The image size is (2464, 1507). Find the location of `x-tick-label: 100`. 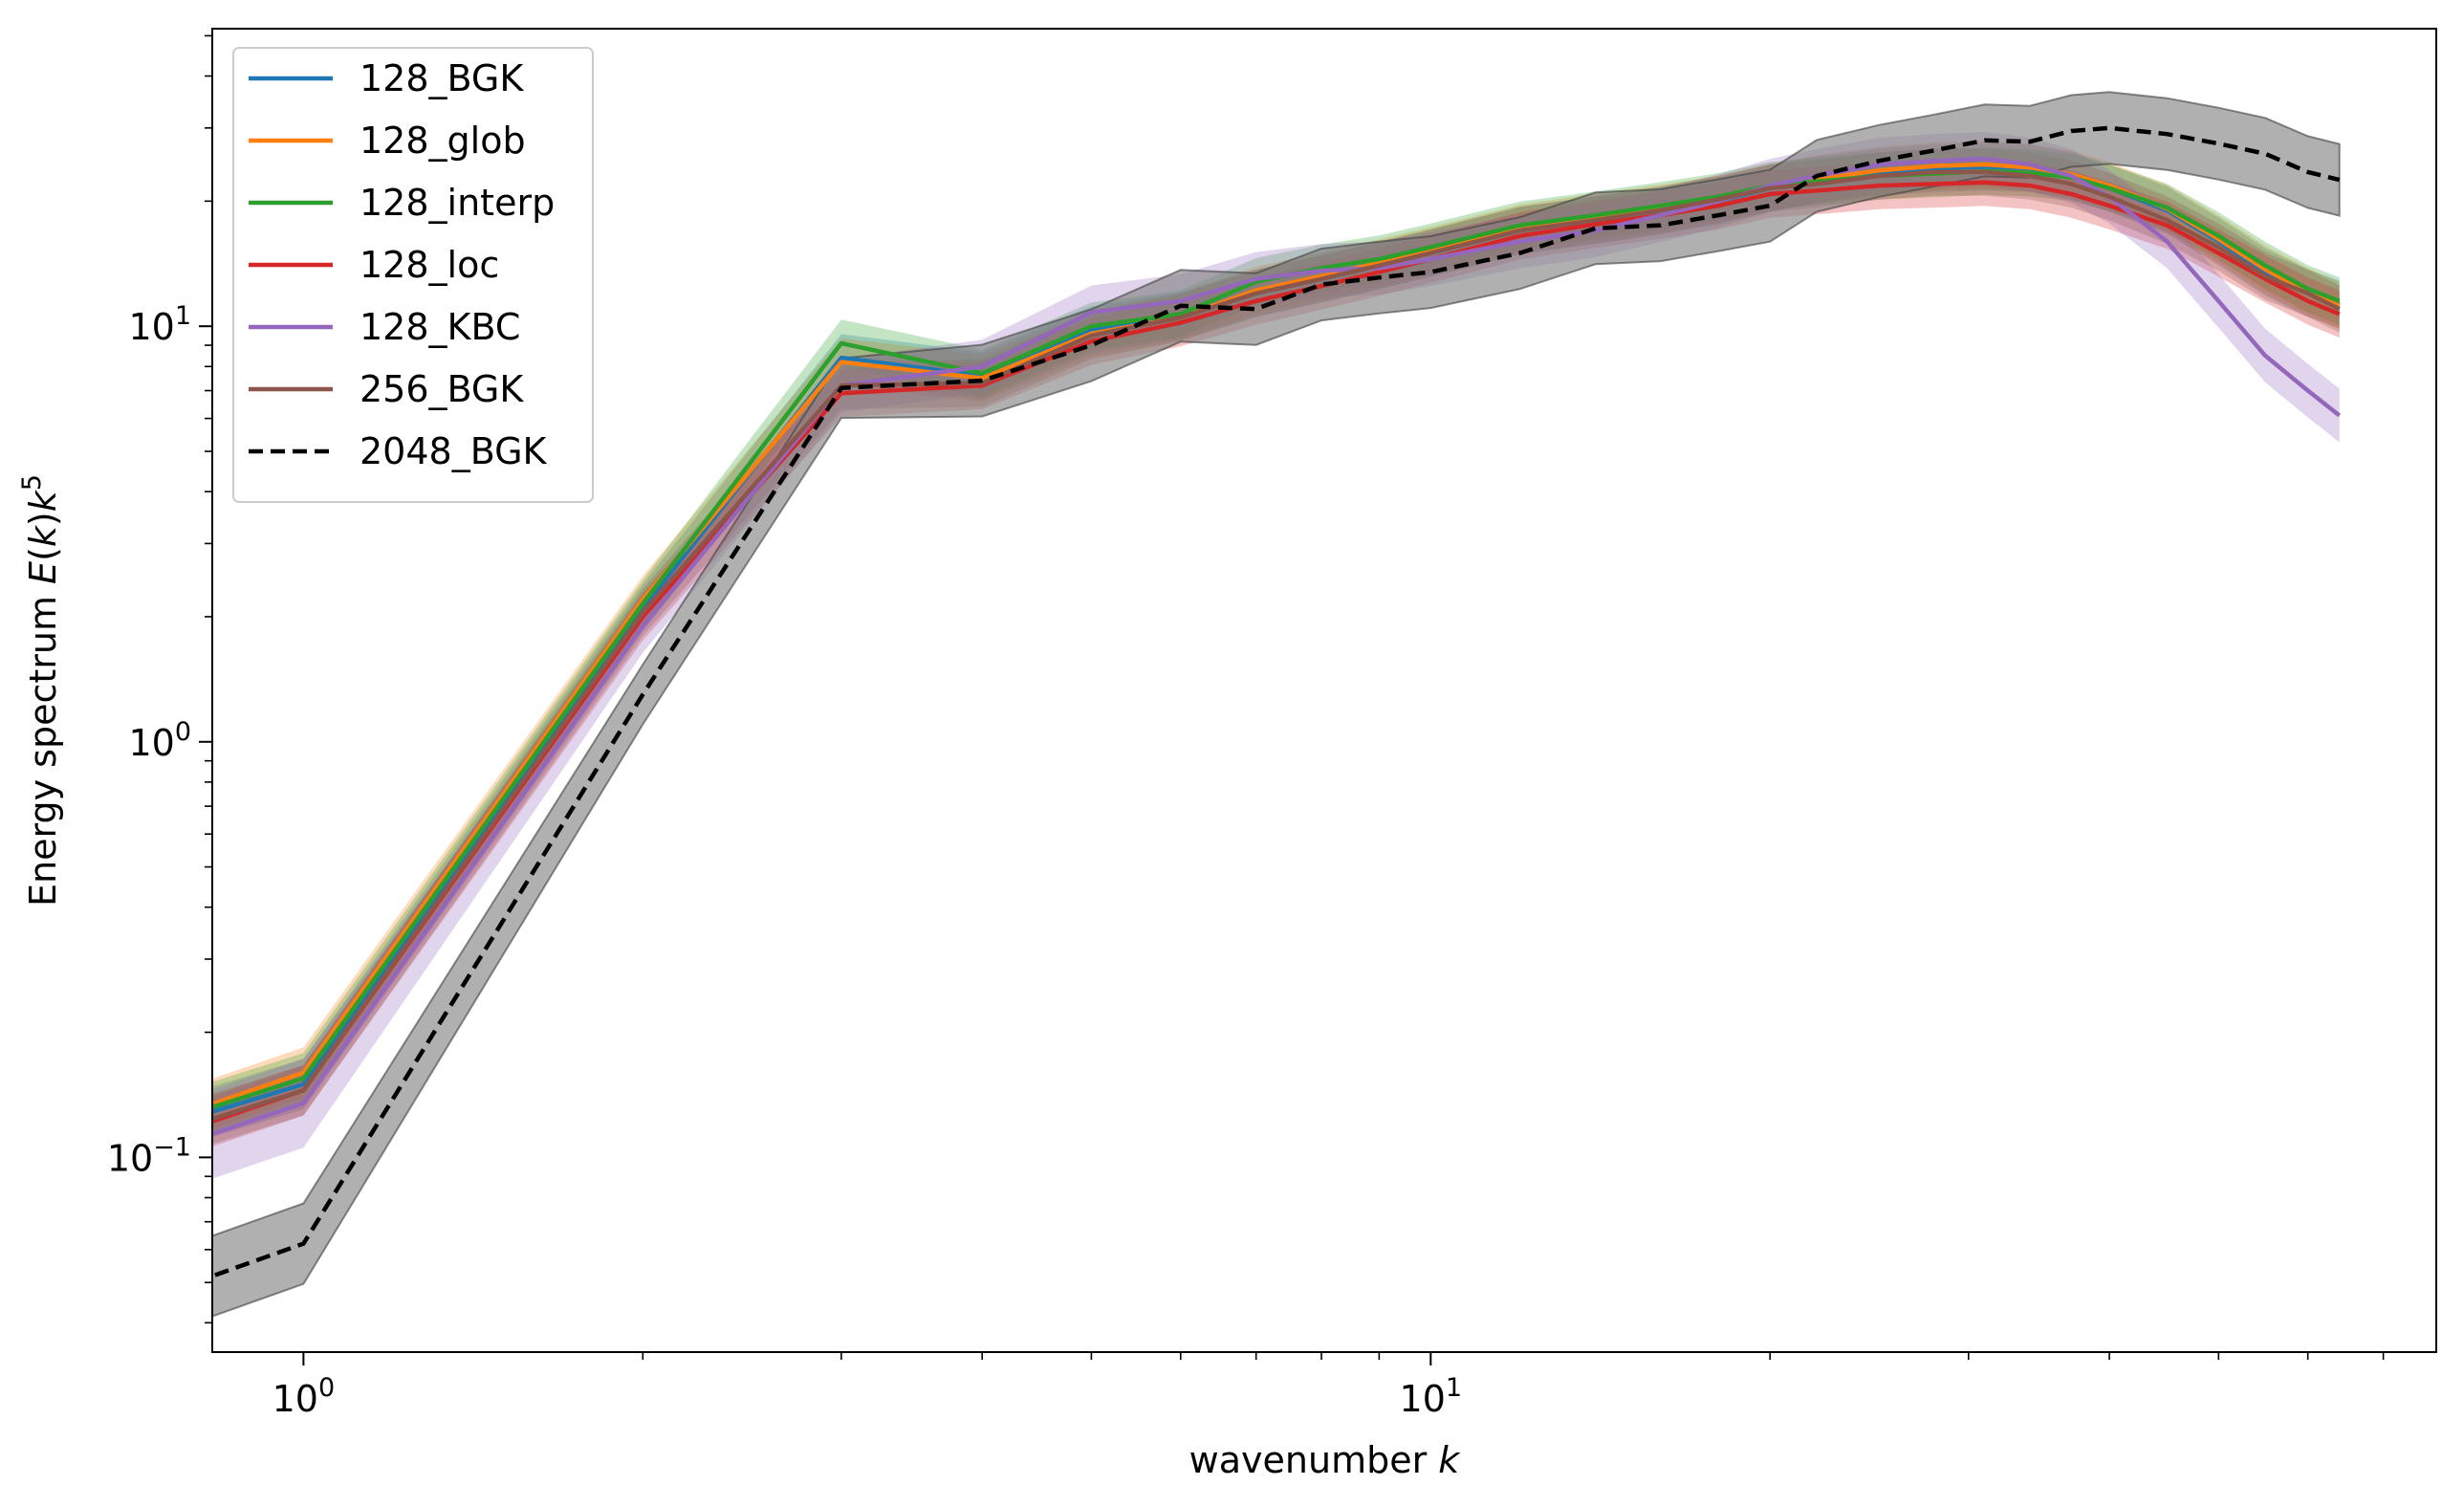

x-tick-label: 100 is located at coordinates (304, 1397).